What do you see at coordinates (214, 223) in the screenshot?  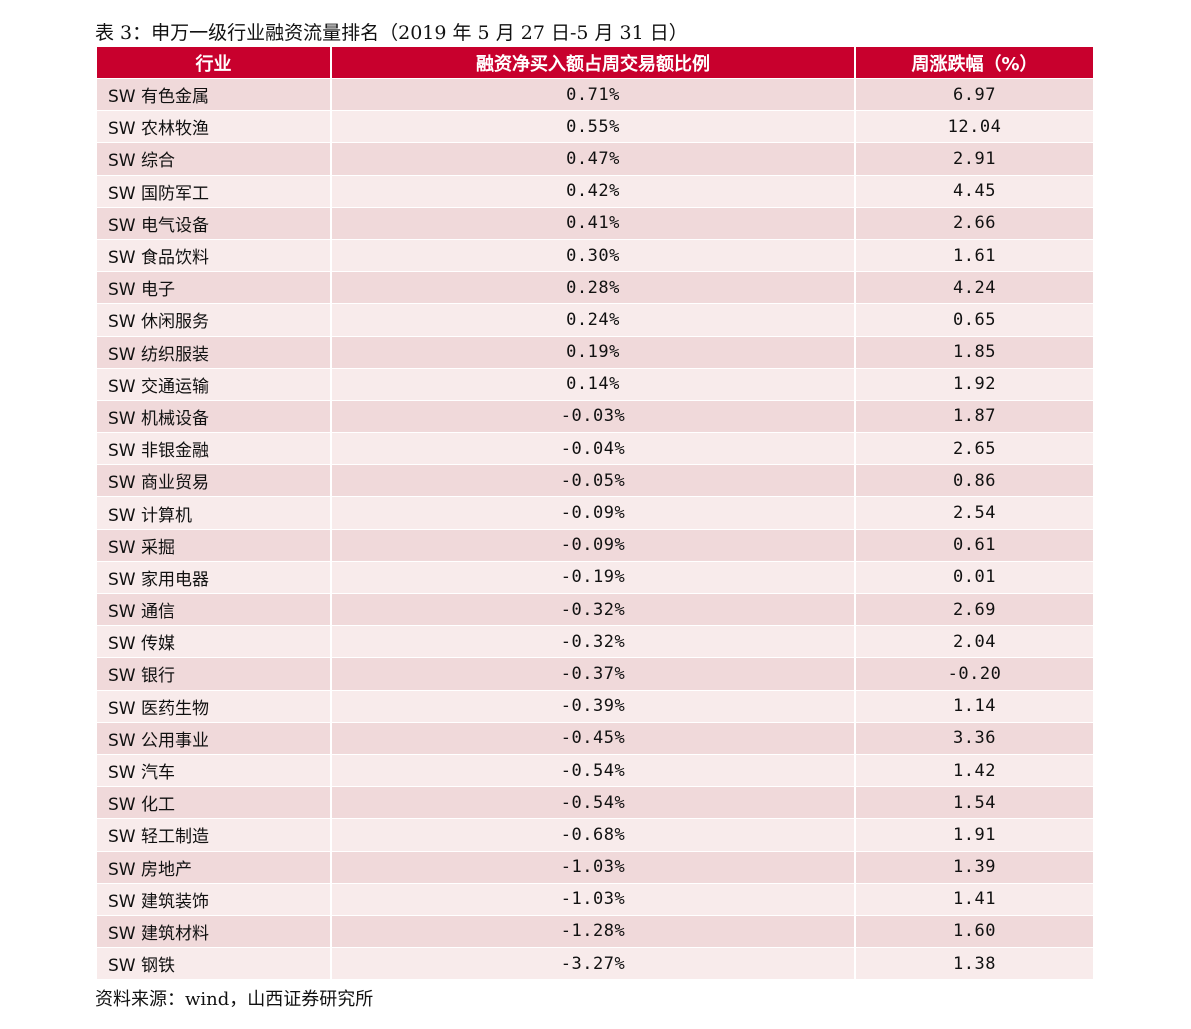 I see `industry-cell: SW 电气设备` at bounding box center [214, 223].